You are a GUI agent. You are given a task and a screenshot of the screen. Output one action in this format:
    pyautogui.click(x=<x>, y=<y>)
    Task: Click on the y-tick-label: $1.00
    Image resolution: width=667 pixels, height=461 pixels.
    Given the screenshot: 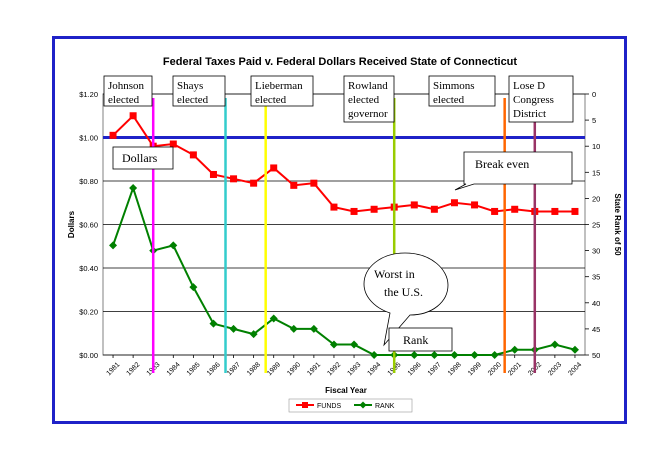 What is the action you would take?
    pyautogui.click(x=88, y=138)
    